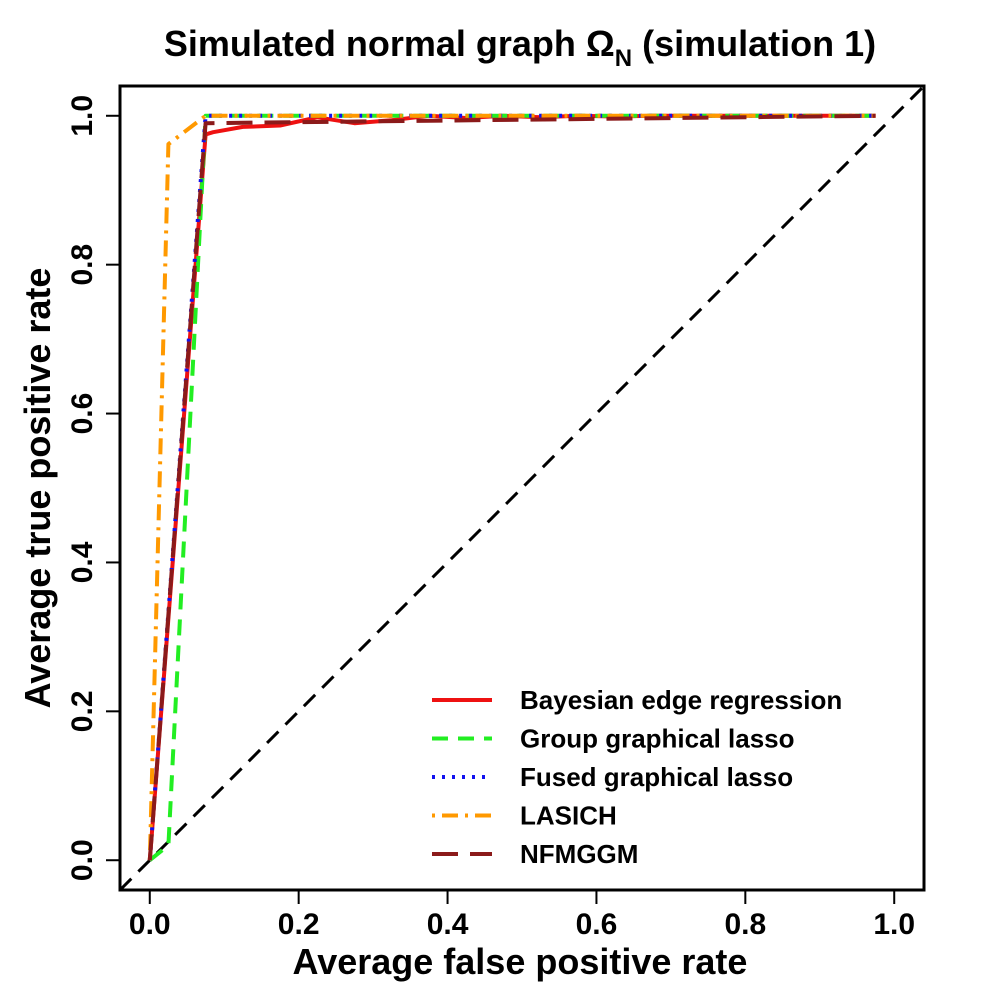 This screenshot has height=1000, width=1000. Describe the element at coordinates (681, 700) in the screenshot. I see `legend-label-1: Bayesian edge regression` at that location.